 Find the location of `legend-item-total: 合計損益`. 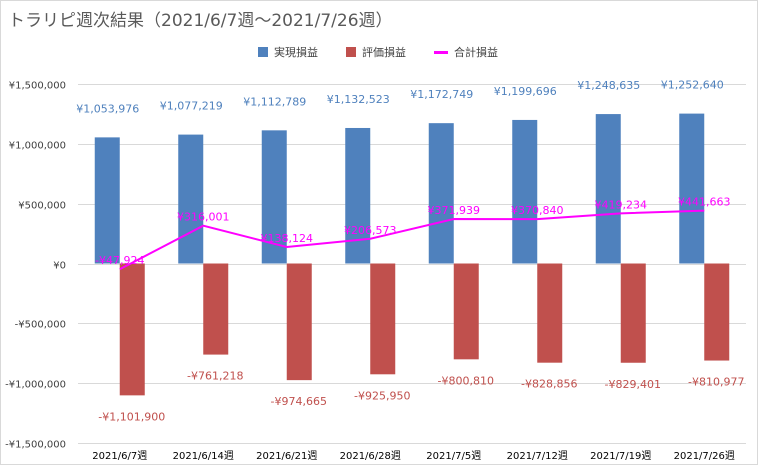

legend-item-total: 合計損益 is located at coordinates (466, 52).